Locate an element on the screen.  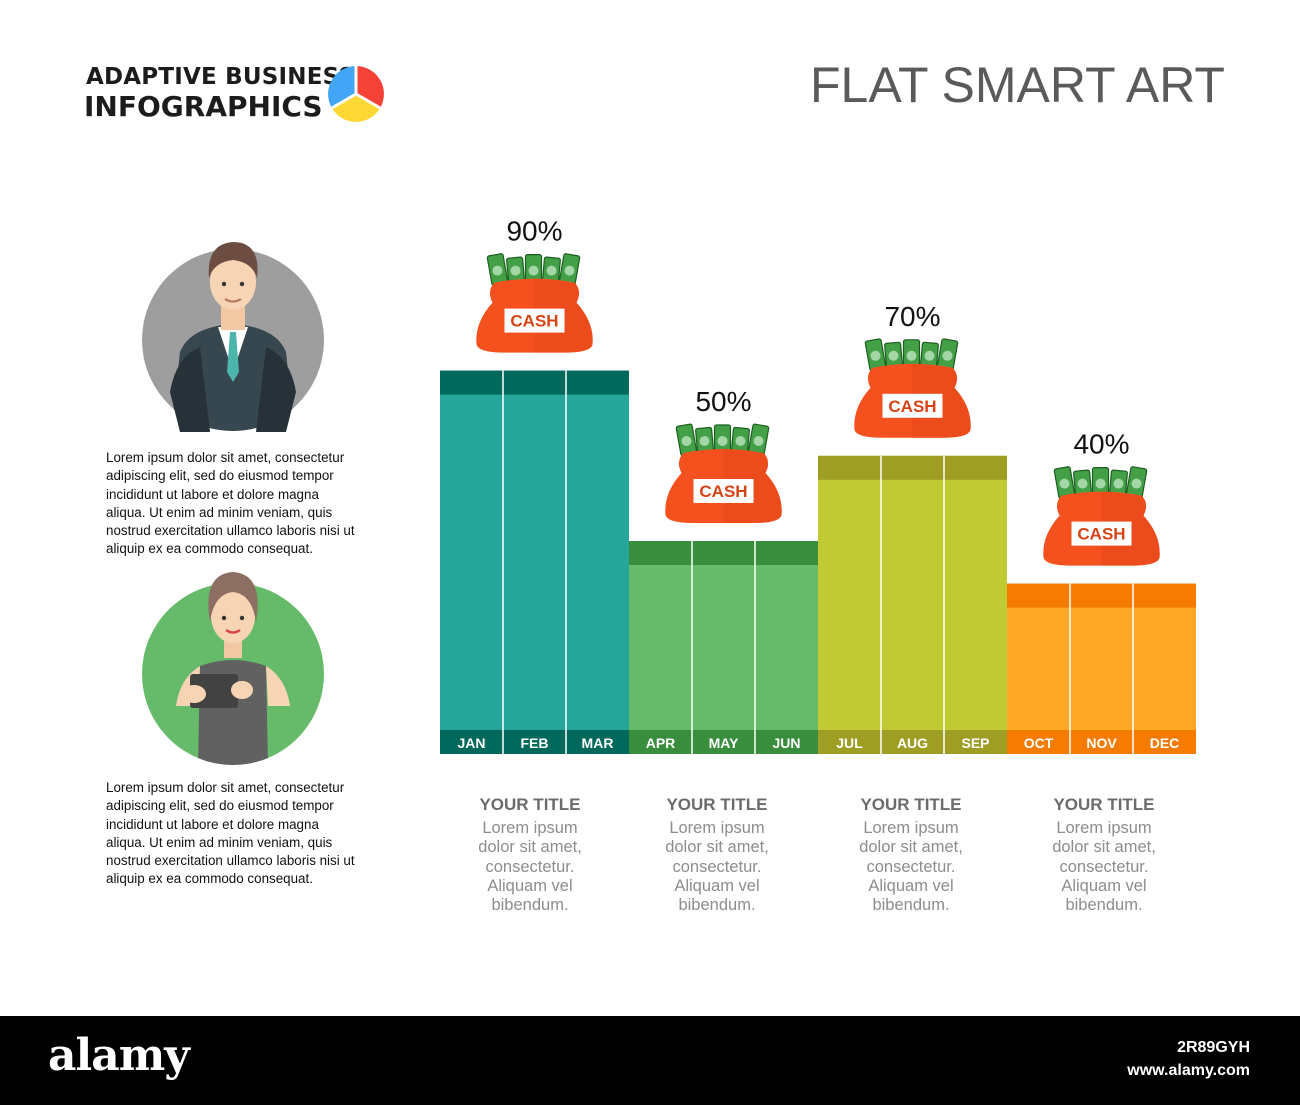
month-tick-label: DEC is located at coordinates (1165, 743).